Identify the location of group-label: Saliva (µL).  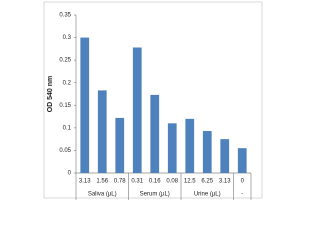
(102, 195).